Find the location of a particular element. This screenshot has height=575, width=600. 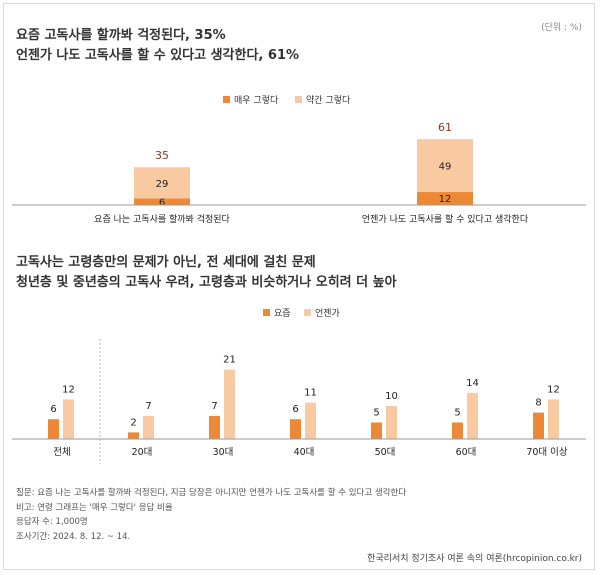

age-label-5: 60대 is located at coordinates (466, 452).